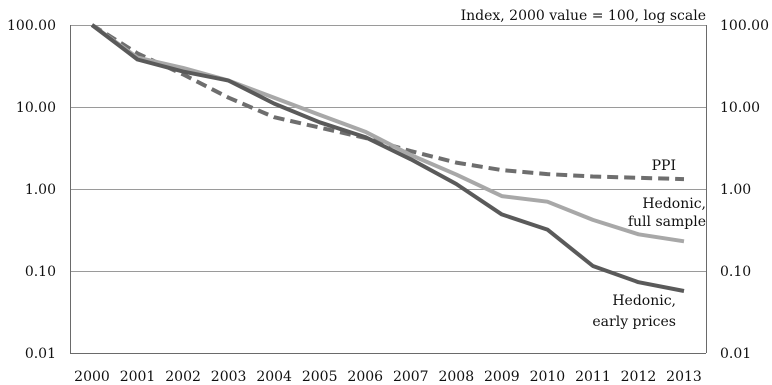  Describe the element at coordinates (735, 272) in the screenshot. I see `y2-tick-label: 0.10` at that location.